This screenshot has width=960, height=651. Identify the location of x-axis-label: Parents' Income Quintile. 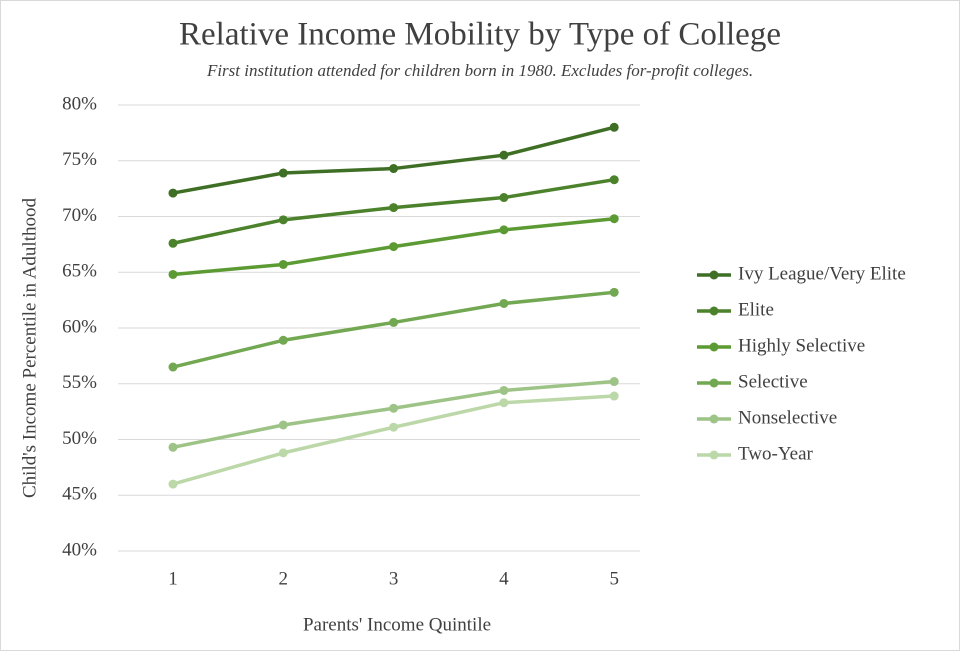
(397, 624).